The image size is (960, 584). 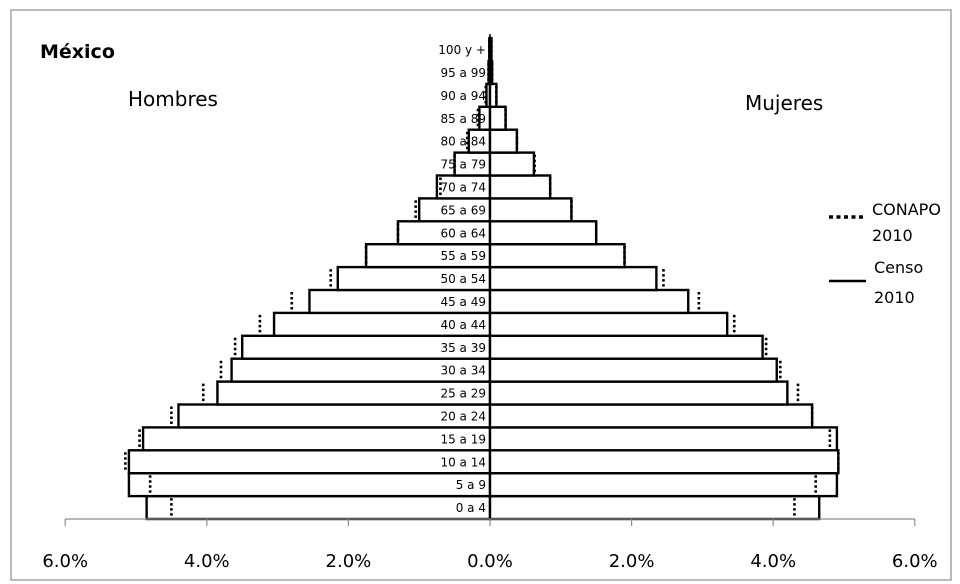 What do you see at coordinates (463, 462) in the screenshot?
I see `age-label-2: 10 a 14` at bounding box center [463, 462].